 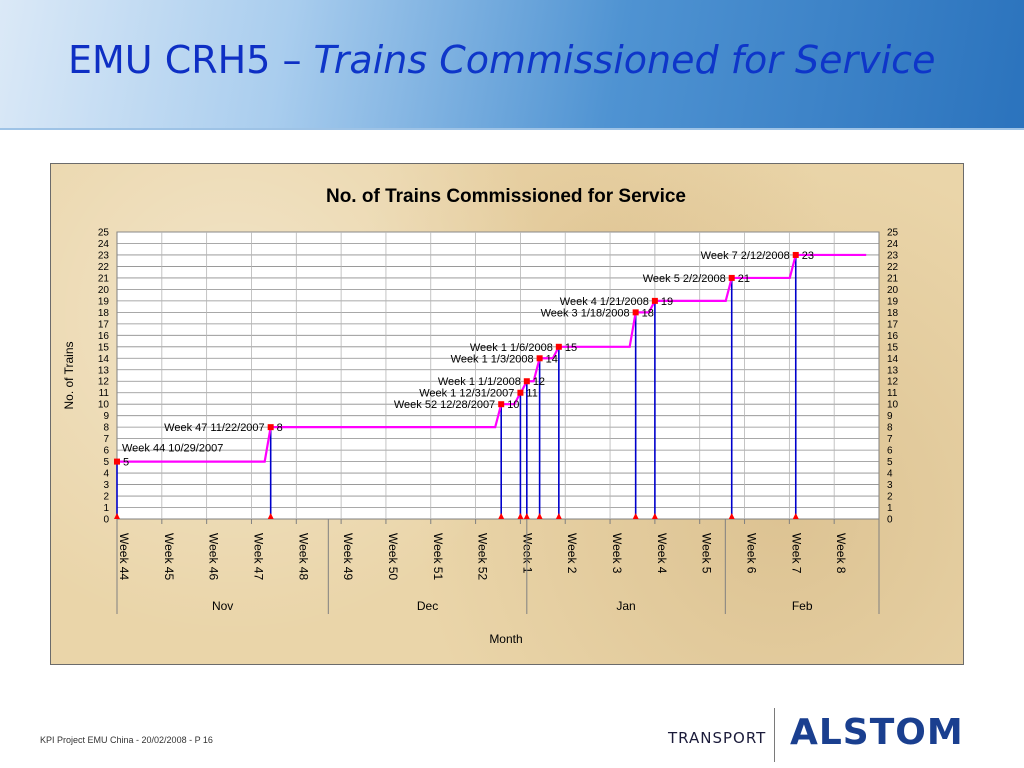 What do you see at coordinates (104, 233) in the screenshot?
I see `y-tick-label-left: 25` at bounding box center [104, 233].